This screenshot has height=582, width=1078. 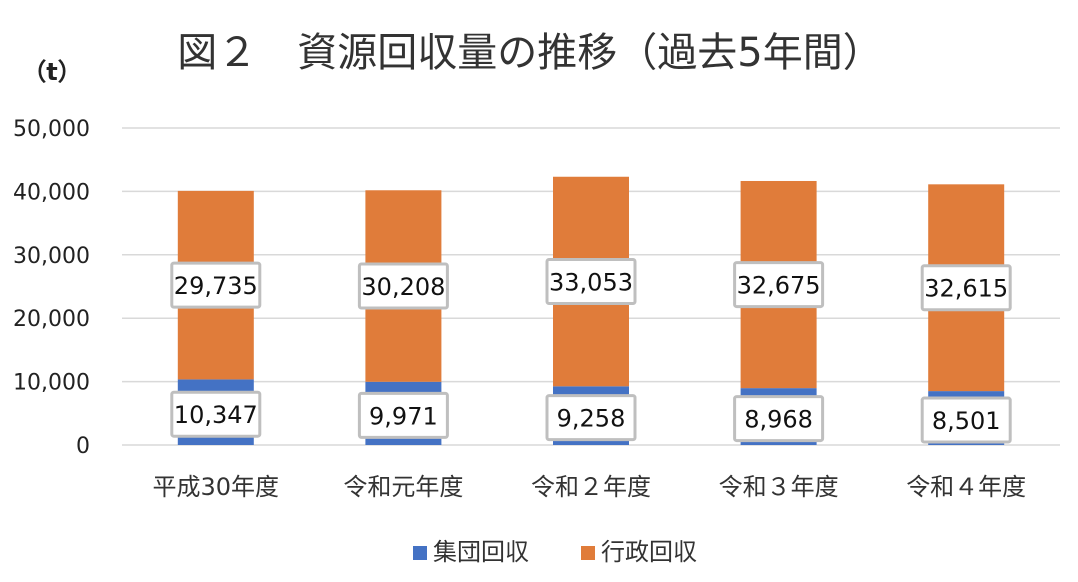 I want to click on data-label: 32,675, so click(x=779, y=286).